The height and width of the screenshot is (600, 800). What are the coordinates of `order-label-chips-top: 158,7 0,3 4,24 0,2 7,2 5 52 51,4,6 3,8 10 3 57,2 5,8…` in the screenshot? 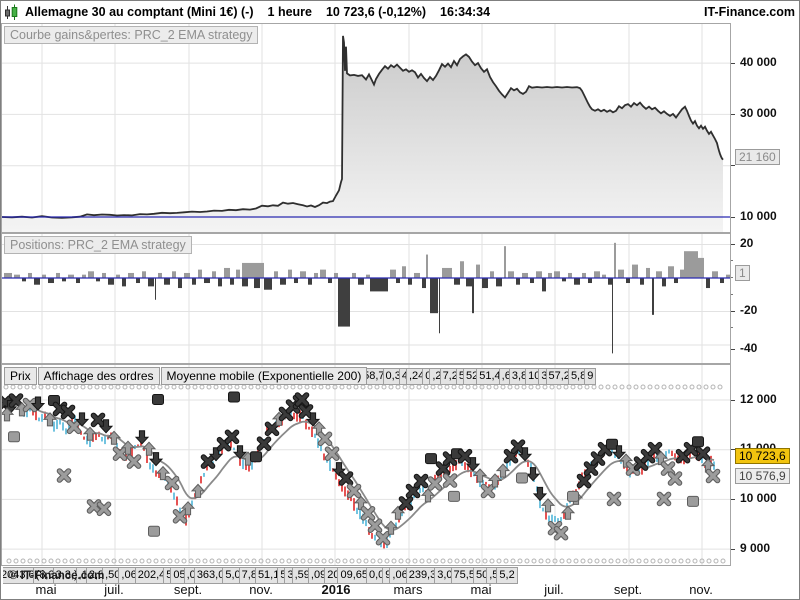 It's located at (544, 376).